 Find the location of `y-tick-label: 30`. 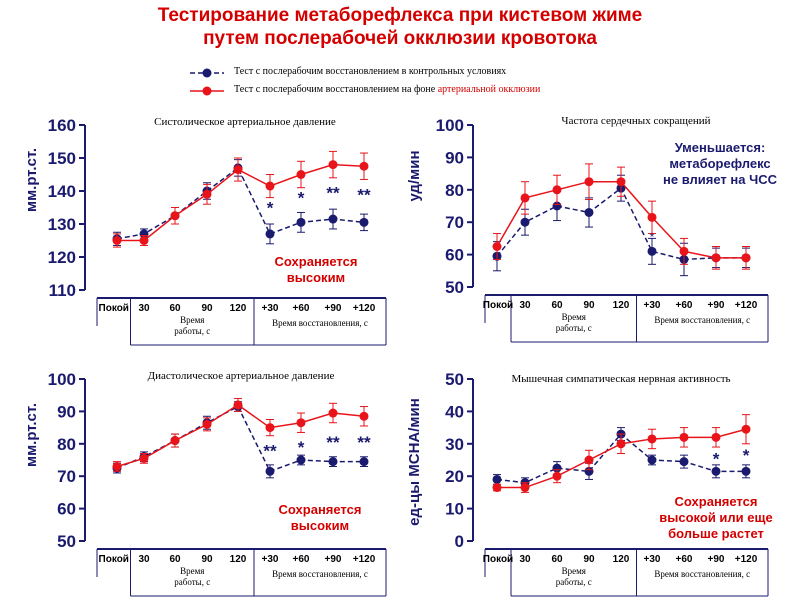

y-tick-label: 30 is located at coordinates (454, 444).